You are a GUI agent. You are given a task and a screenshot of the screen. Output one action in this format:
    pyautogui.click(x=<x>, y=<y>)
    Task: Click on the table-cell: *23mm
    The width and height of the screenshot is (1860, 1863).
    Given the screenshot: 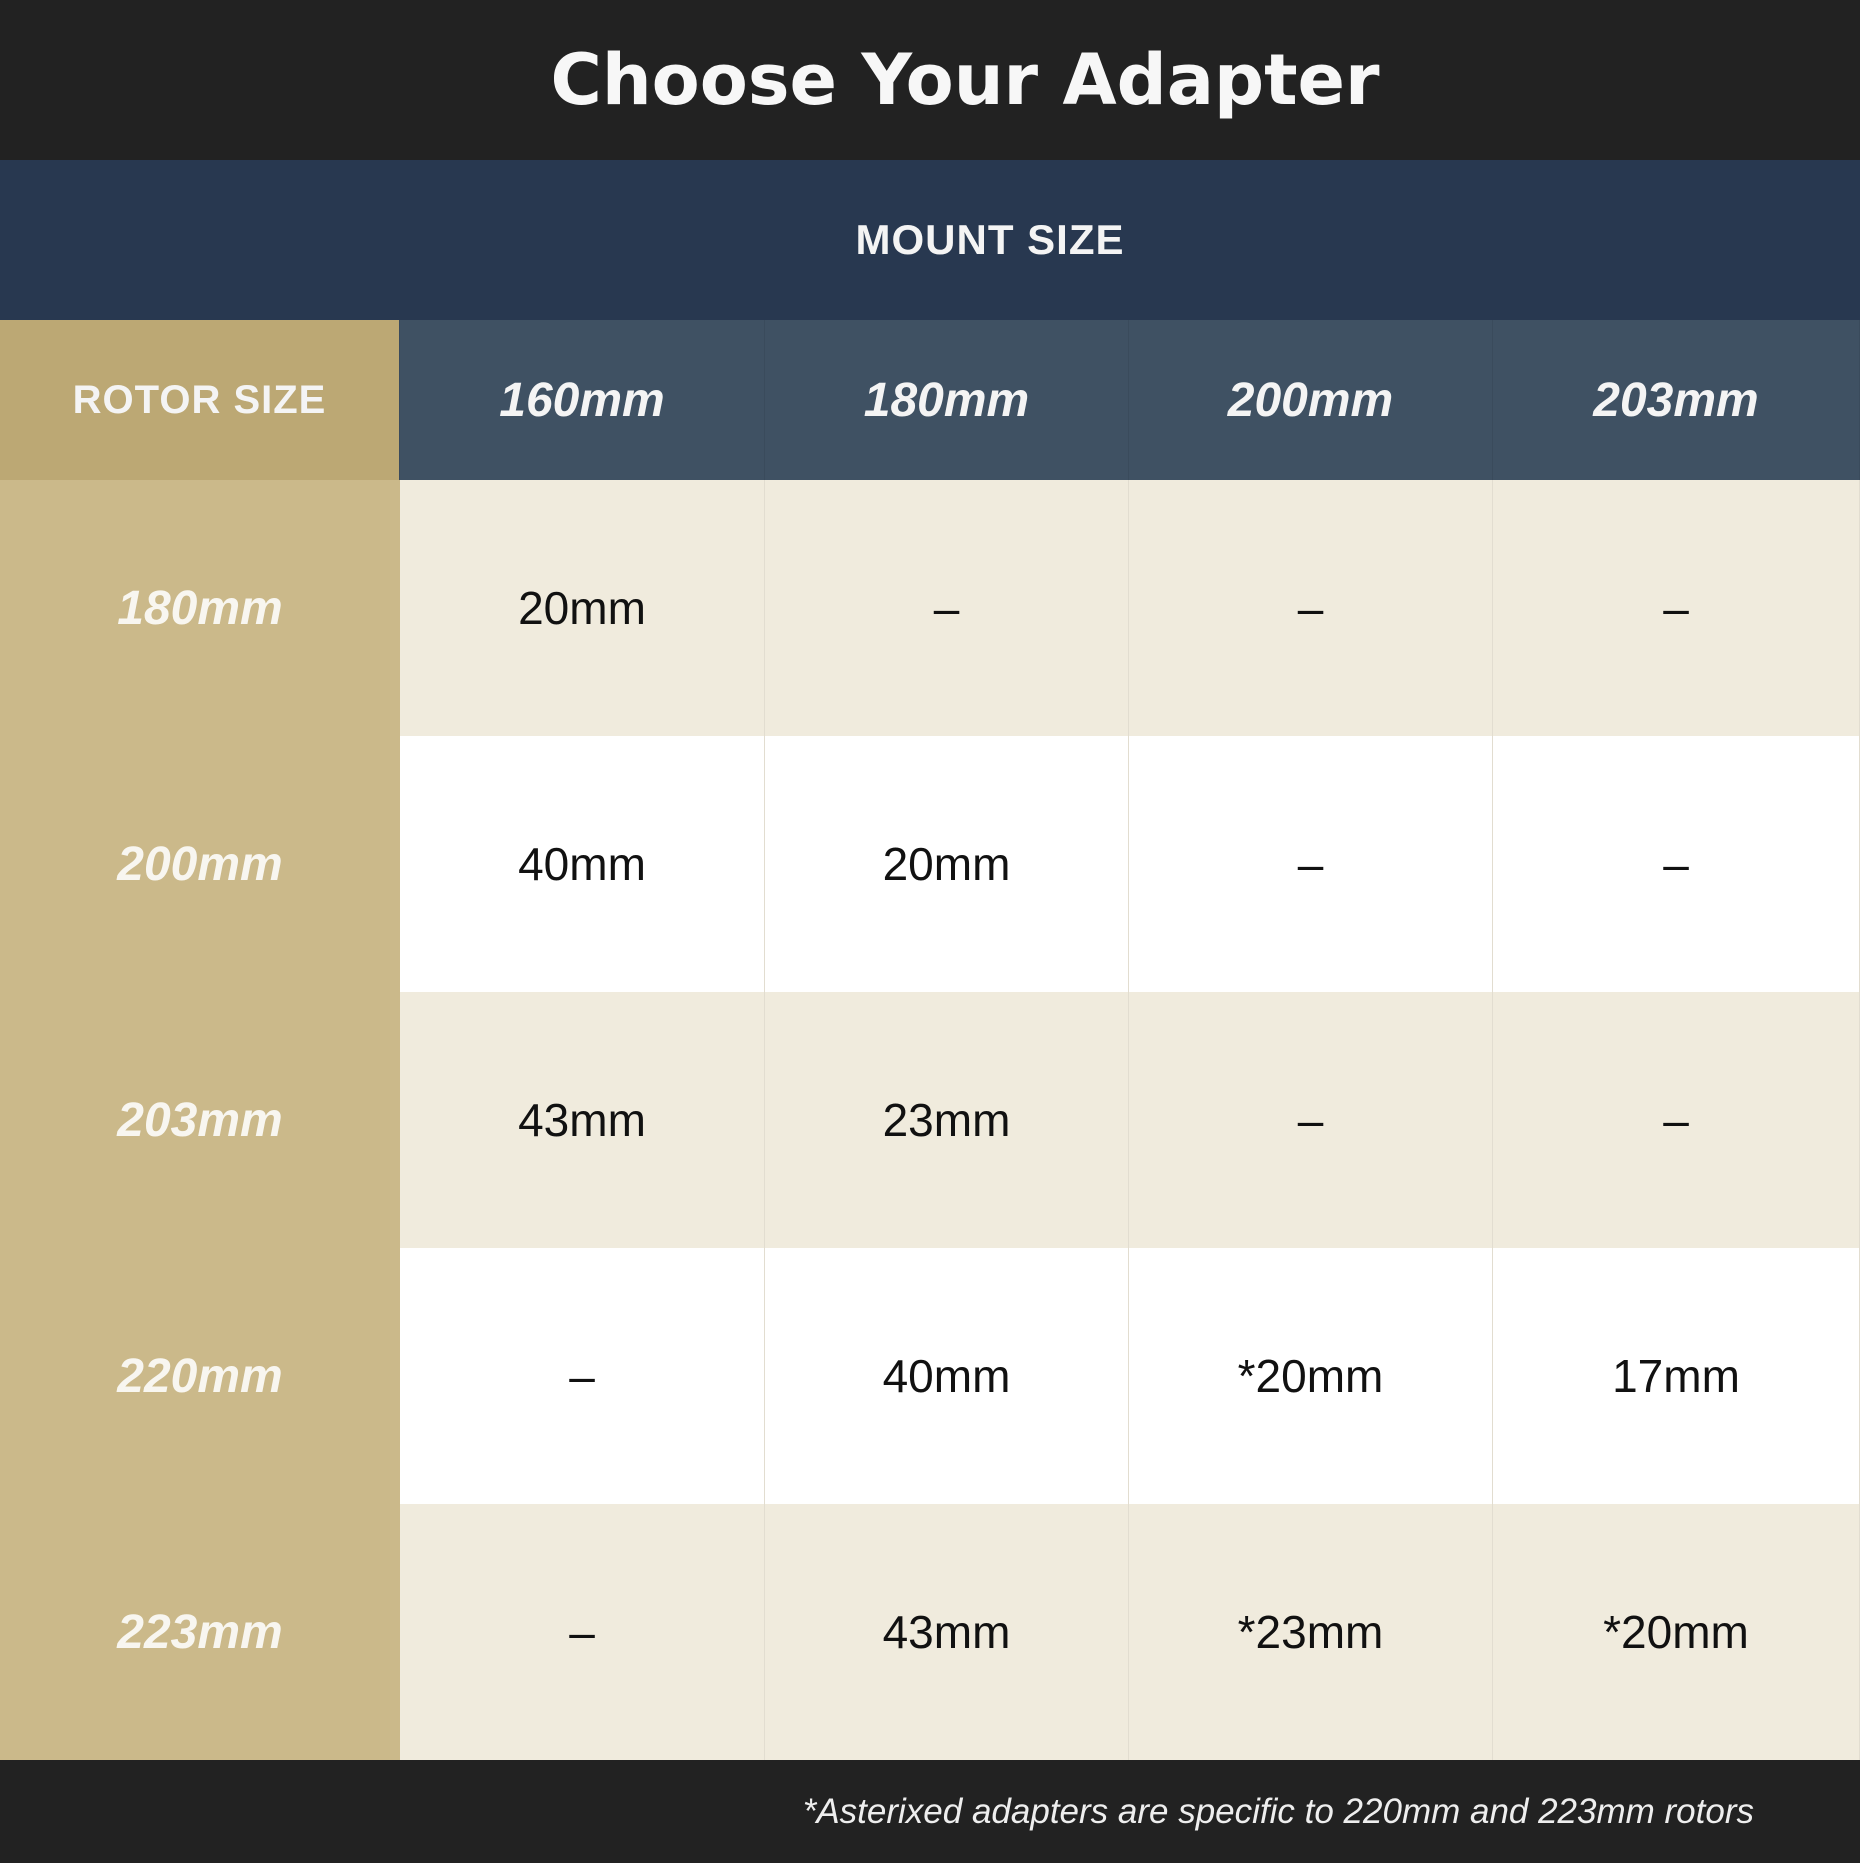 What is the action you would take?
    pyautogui.click(x=1311, y=1632)
    